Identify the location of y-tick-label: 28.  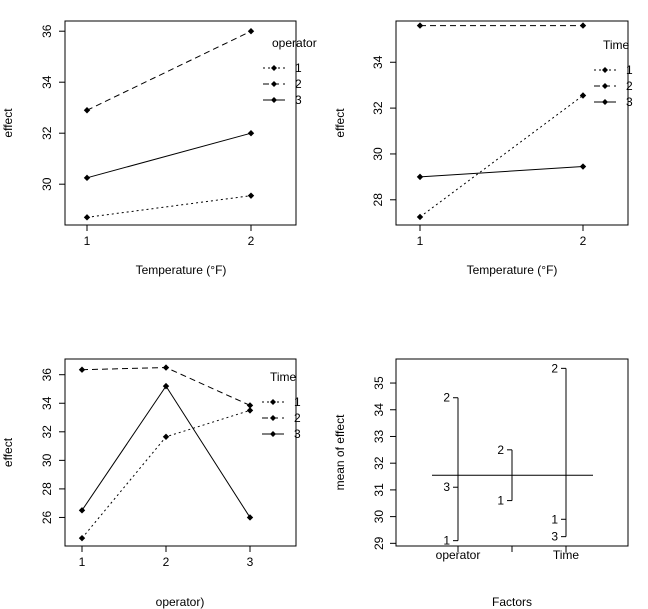
(47, 489).